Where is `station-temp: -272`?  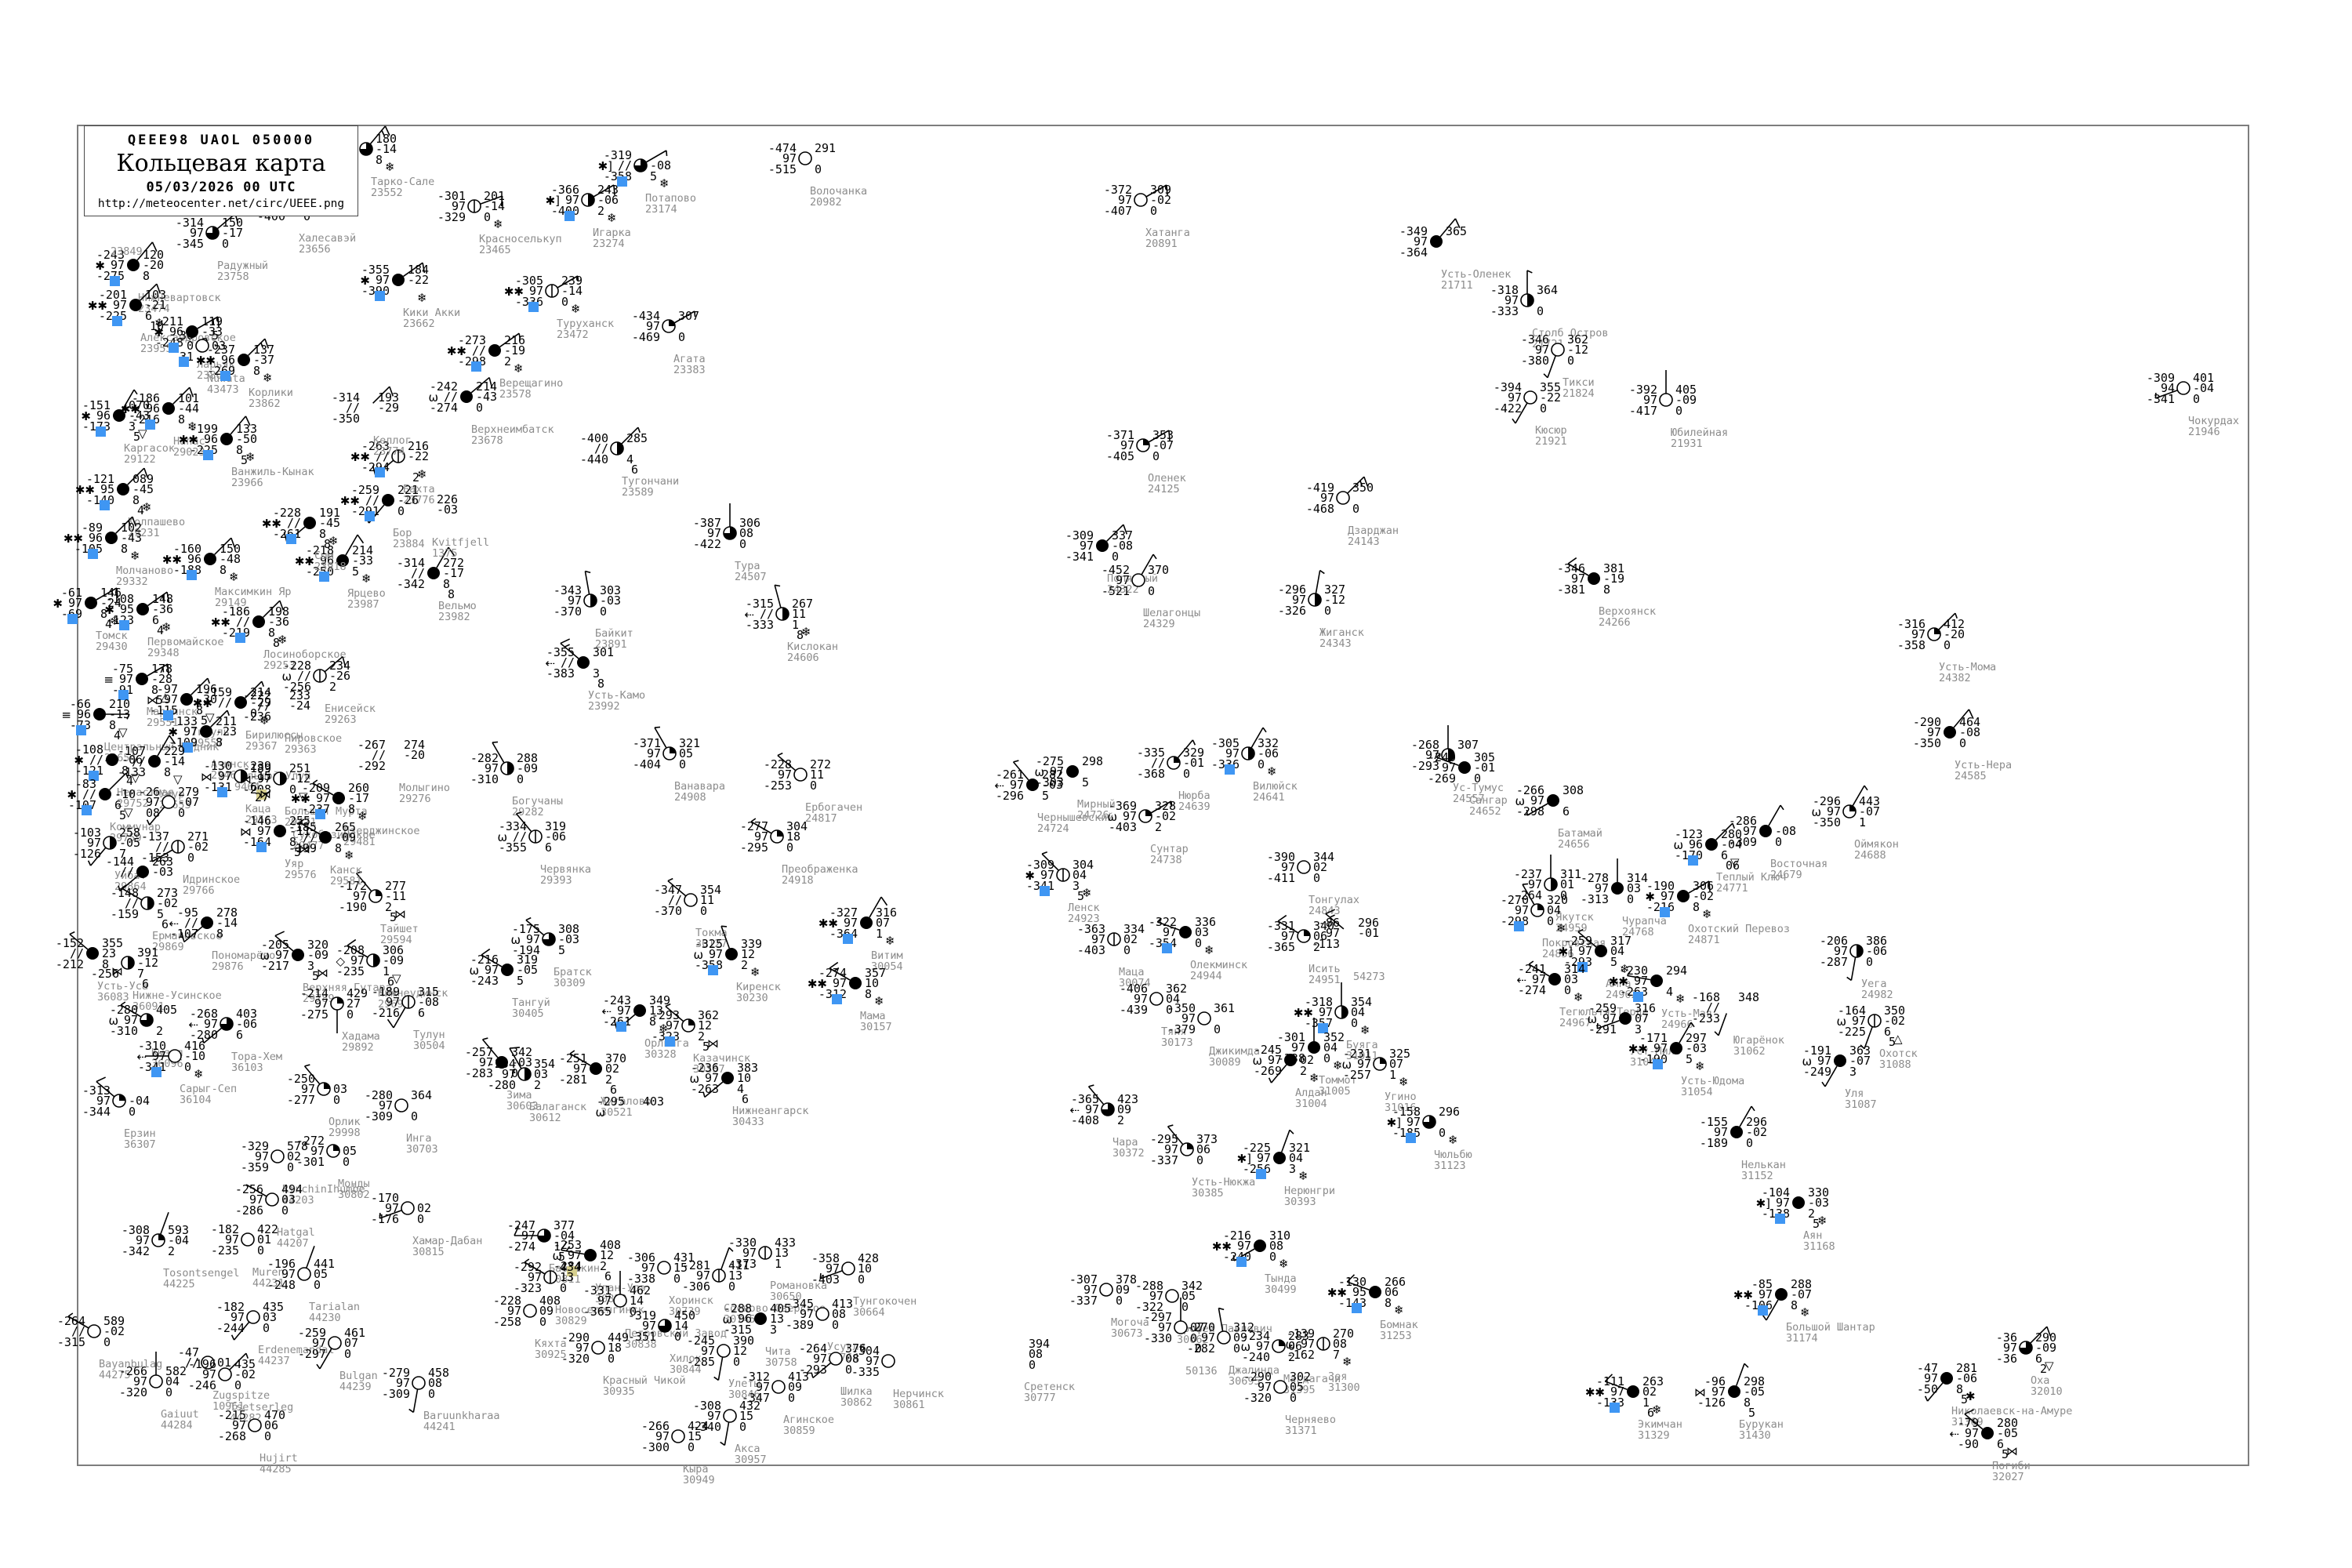
station-temp: -272 is located at coordinates (310, 1141).